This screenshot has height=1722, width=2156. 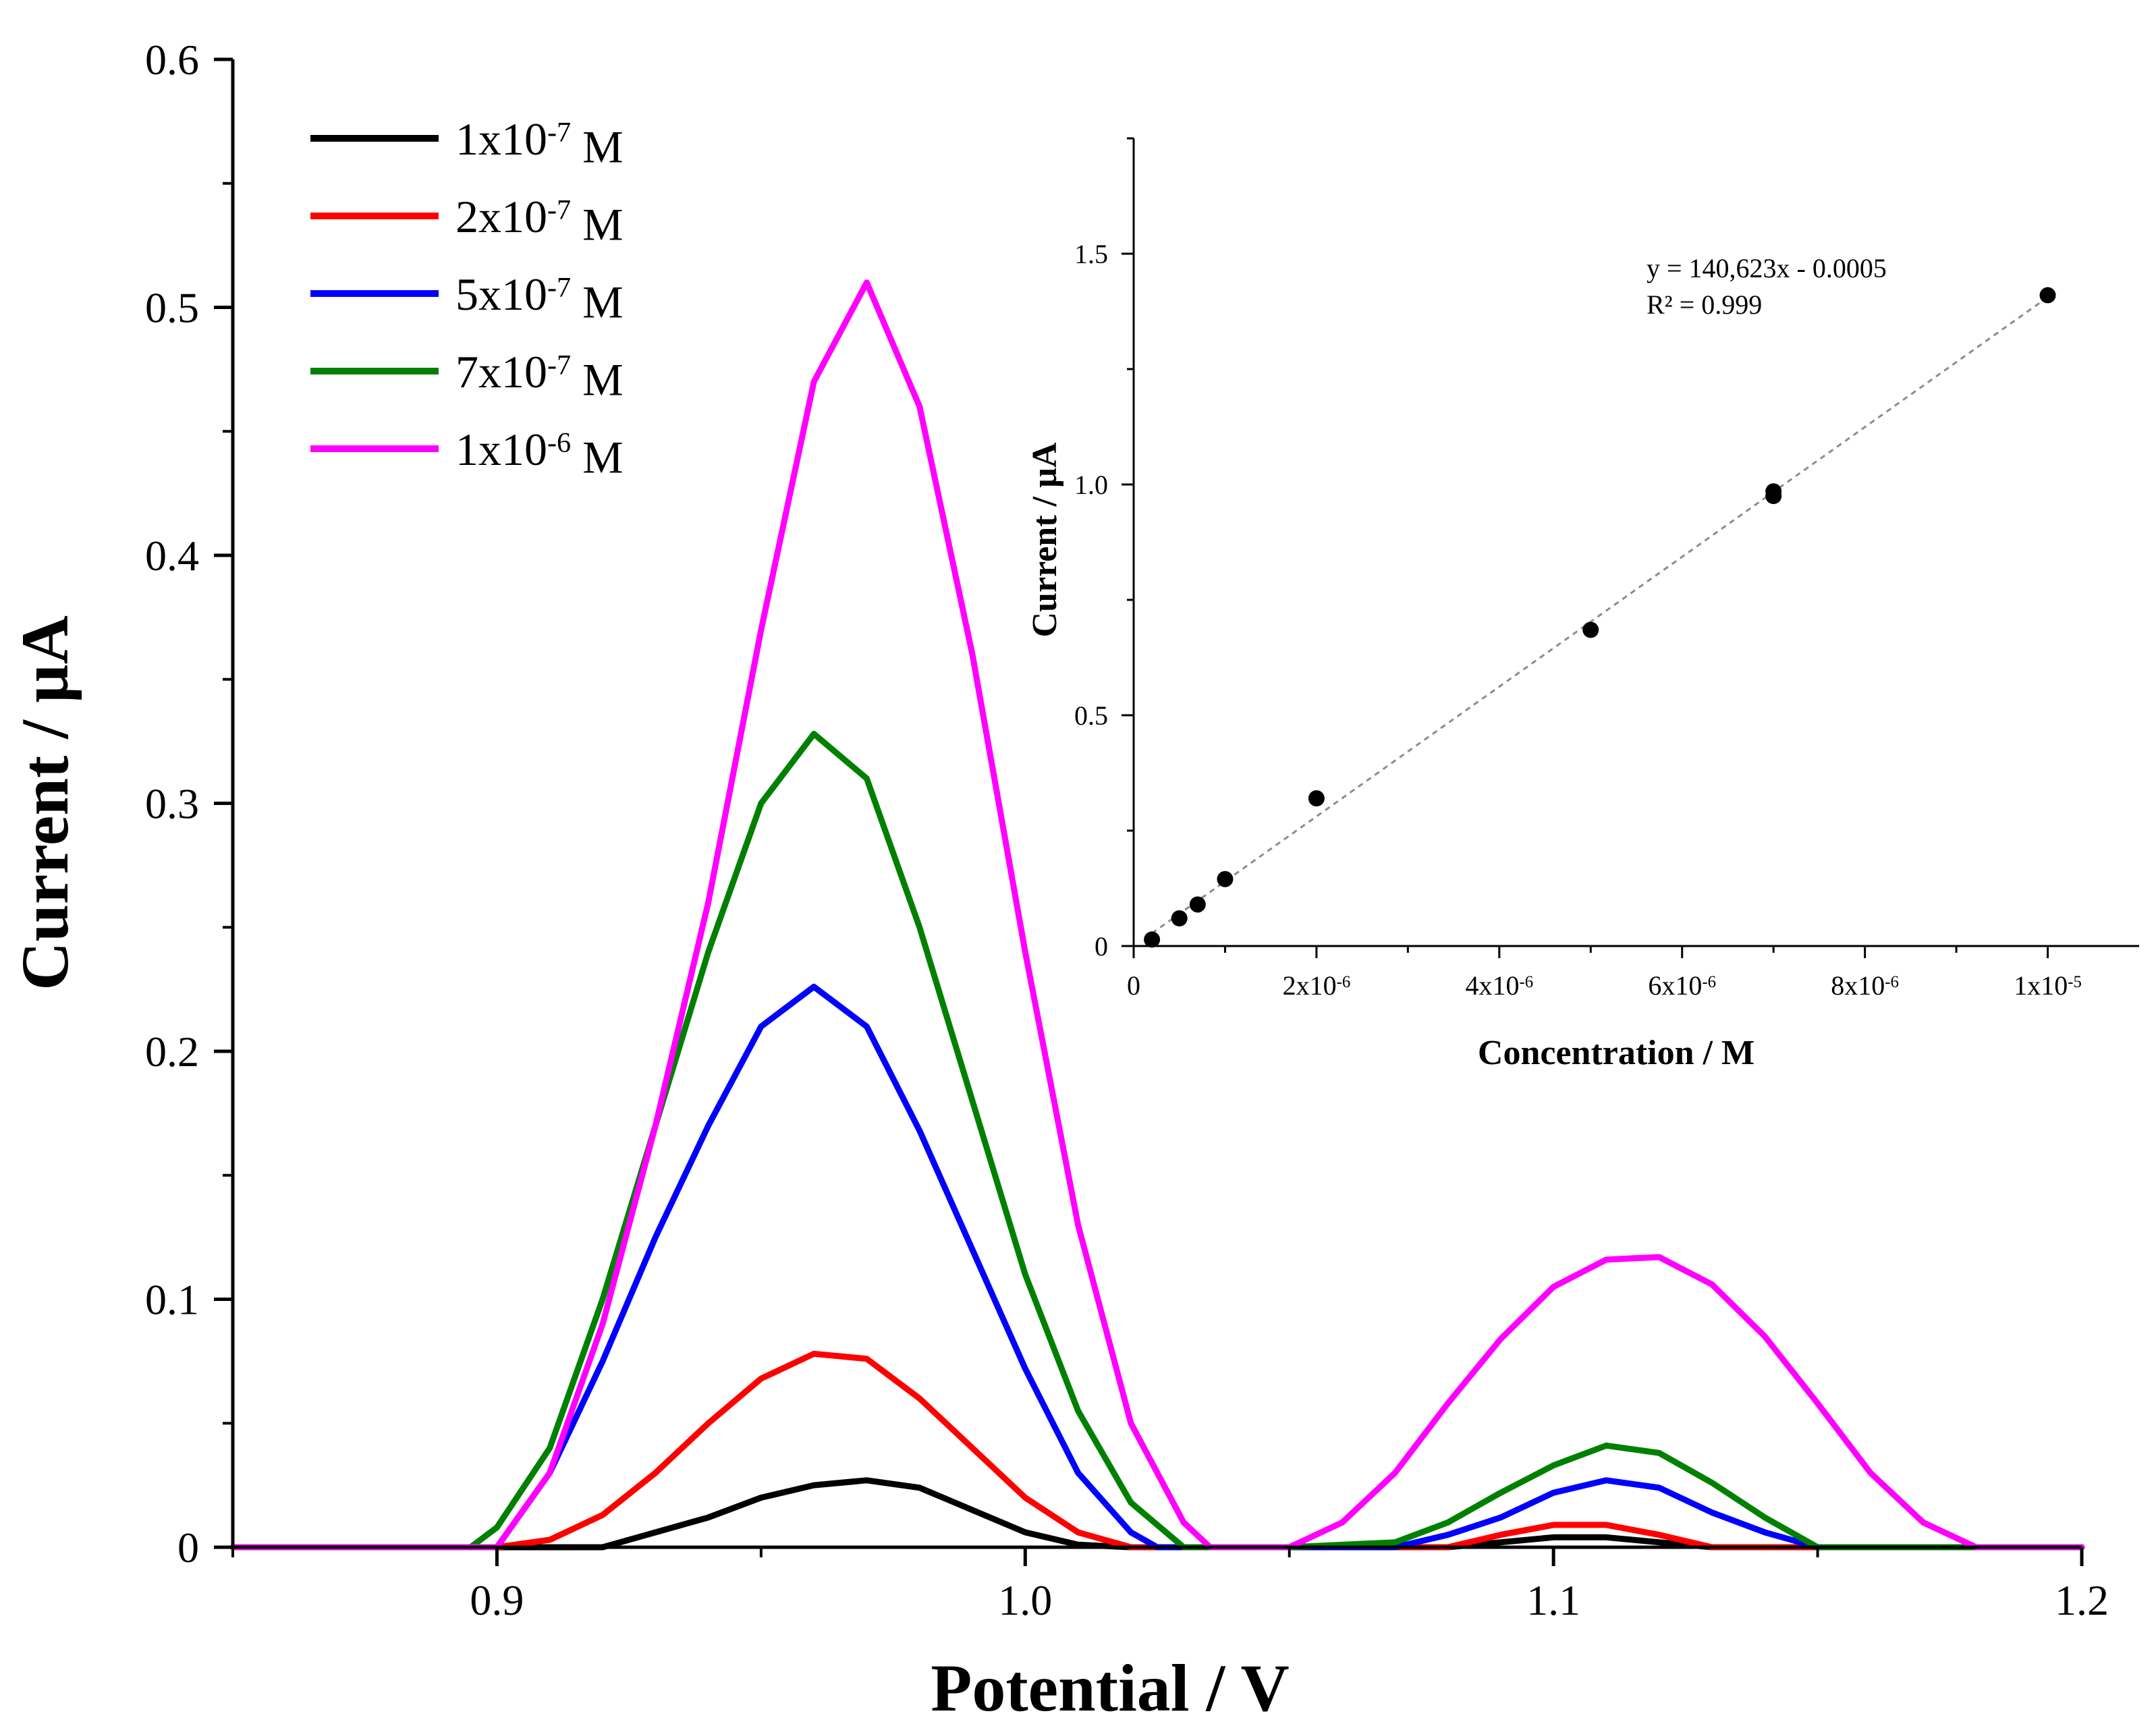 What do you see at coordinates (172, 1300) in the screenshot?
I see `y-tick-label: 0.1` at bounding box center [172, 1300].